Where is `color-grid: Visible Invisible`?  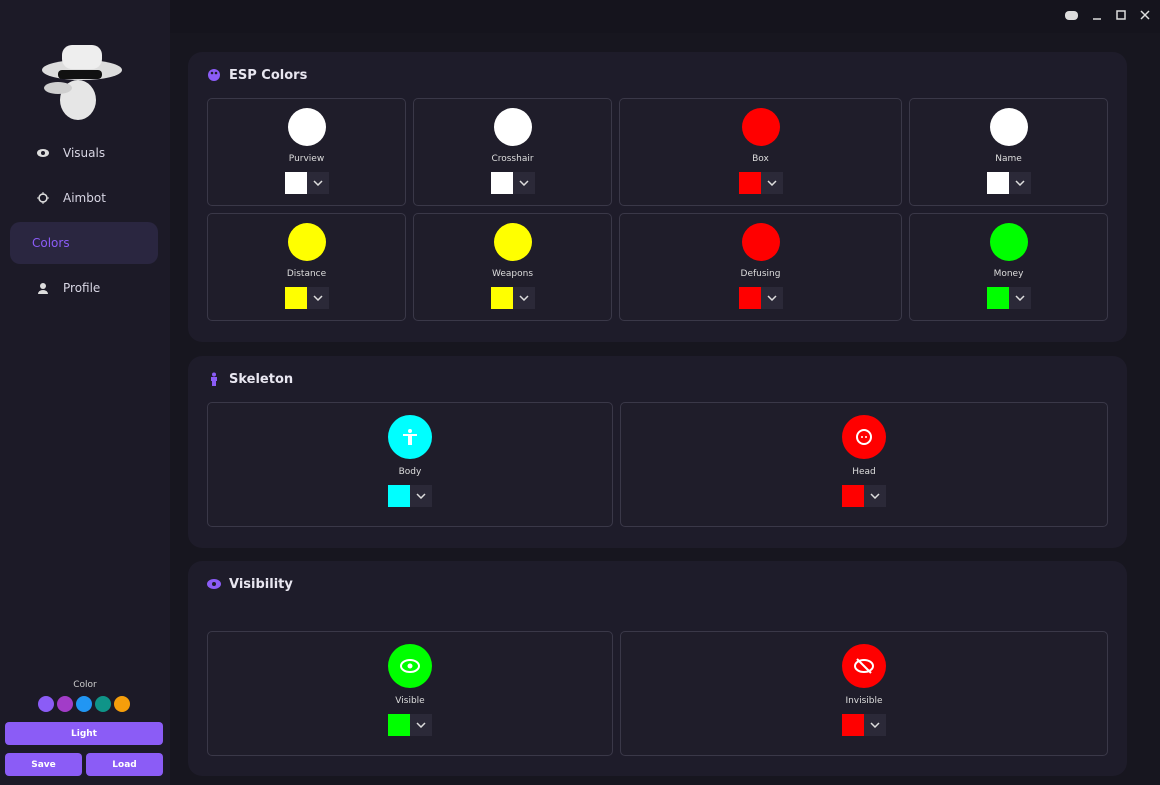 color-grid: Visible Invisible is located at coordinates (657, 693).